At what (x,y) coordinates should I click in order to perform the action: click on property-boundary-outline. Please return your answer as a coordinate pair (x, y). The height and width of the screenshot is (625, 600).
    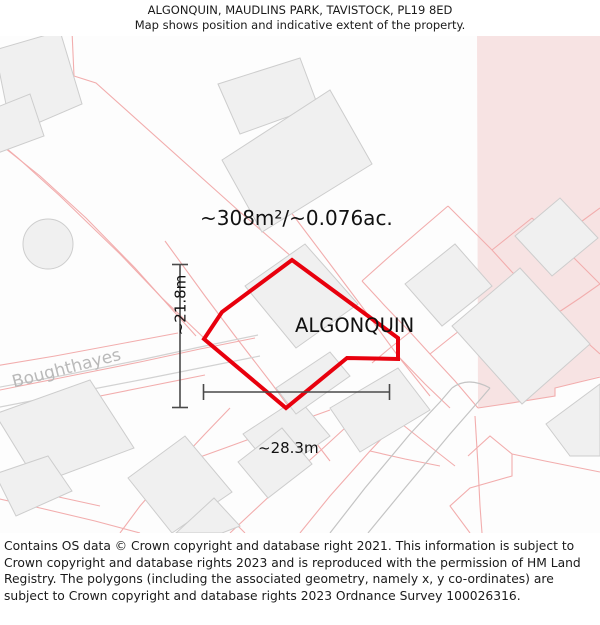
    Looking at the image, I should click on (300, 334).